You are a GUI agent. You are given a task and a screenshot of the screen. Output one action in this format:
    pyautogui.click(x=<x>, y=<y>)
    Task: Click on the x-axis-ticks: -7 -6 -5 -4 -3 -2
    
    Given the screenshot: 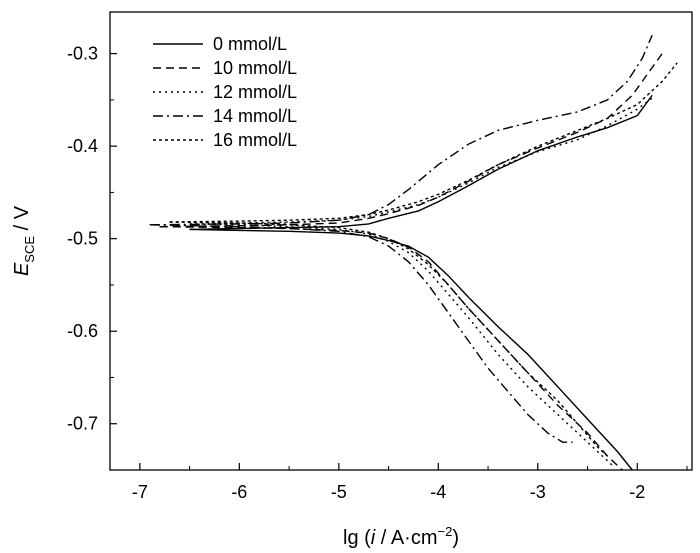 What is the action you would take?
    pyautogui.click(x=410, y=482)
    